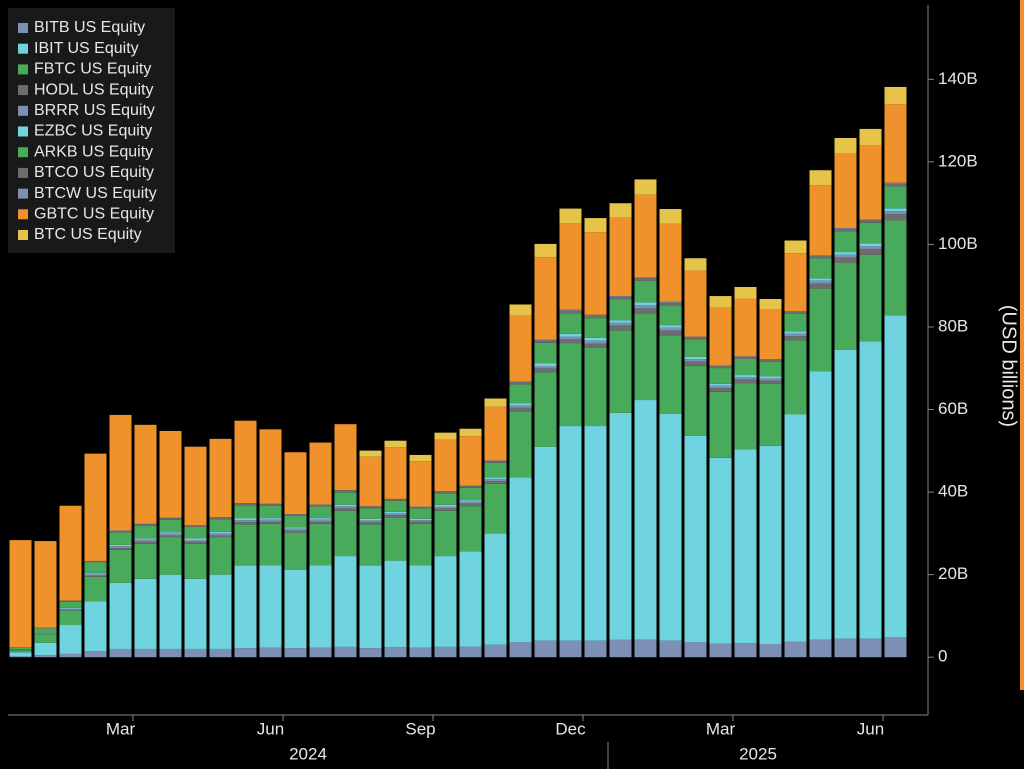 This screenshot has height=769, width=1024. Describe the element at coordinates (570, 728) in the screenshot. I see `x-tick-label: Dec` at that location.